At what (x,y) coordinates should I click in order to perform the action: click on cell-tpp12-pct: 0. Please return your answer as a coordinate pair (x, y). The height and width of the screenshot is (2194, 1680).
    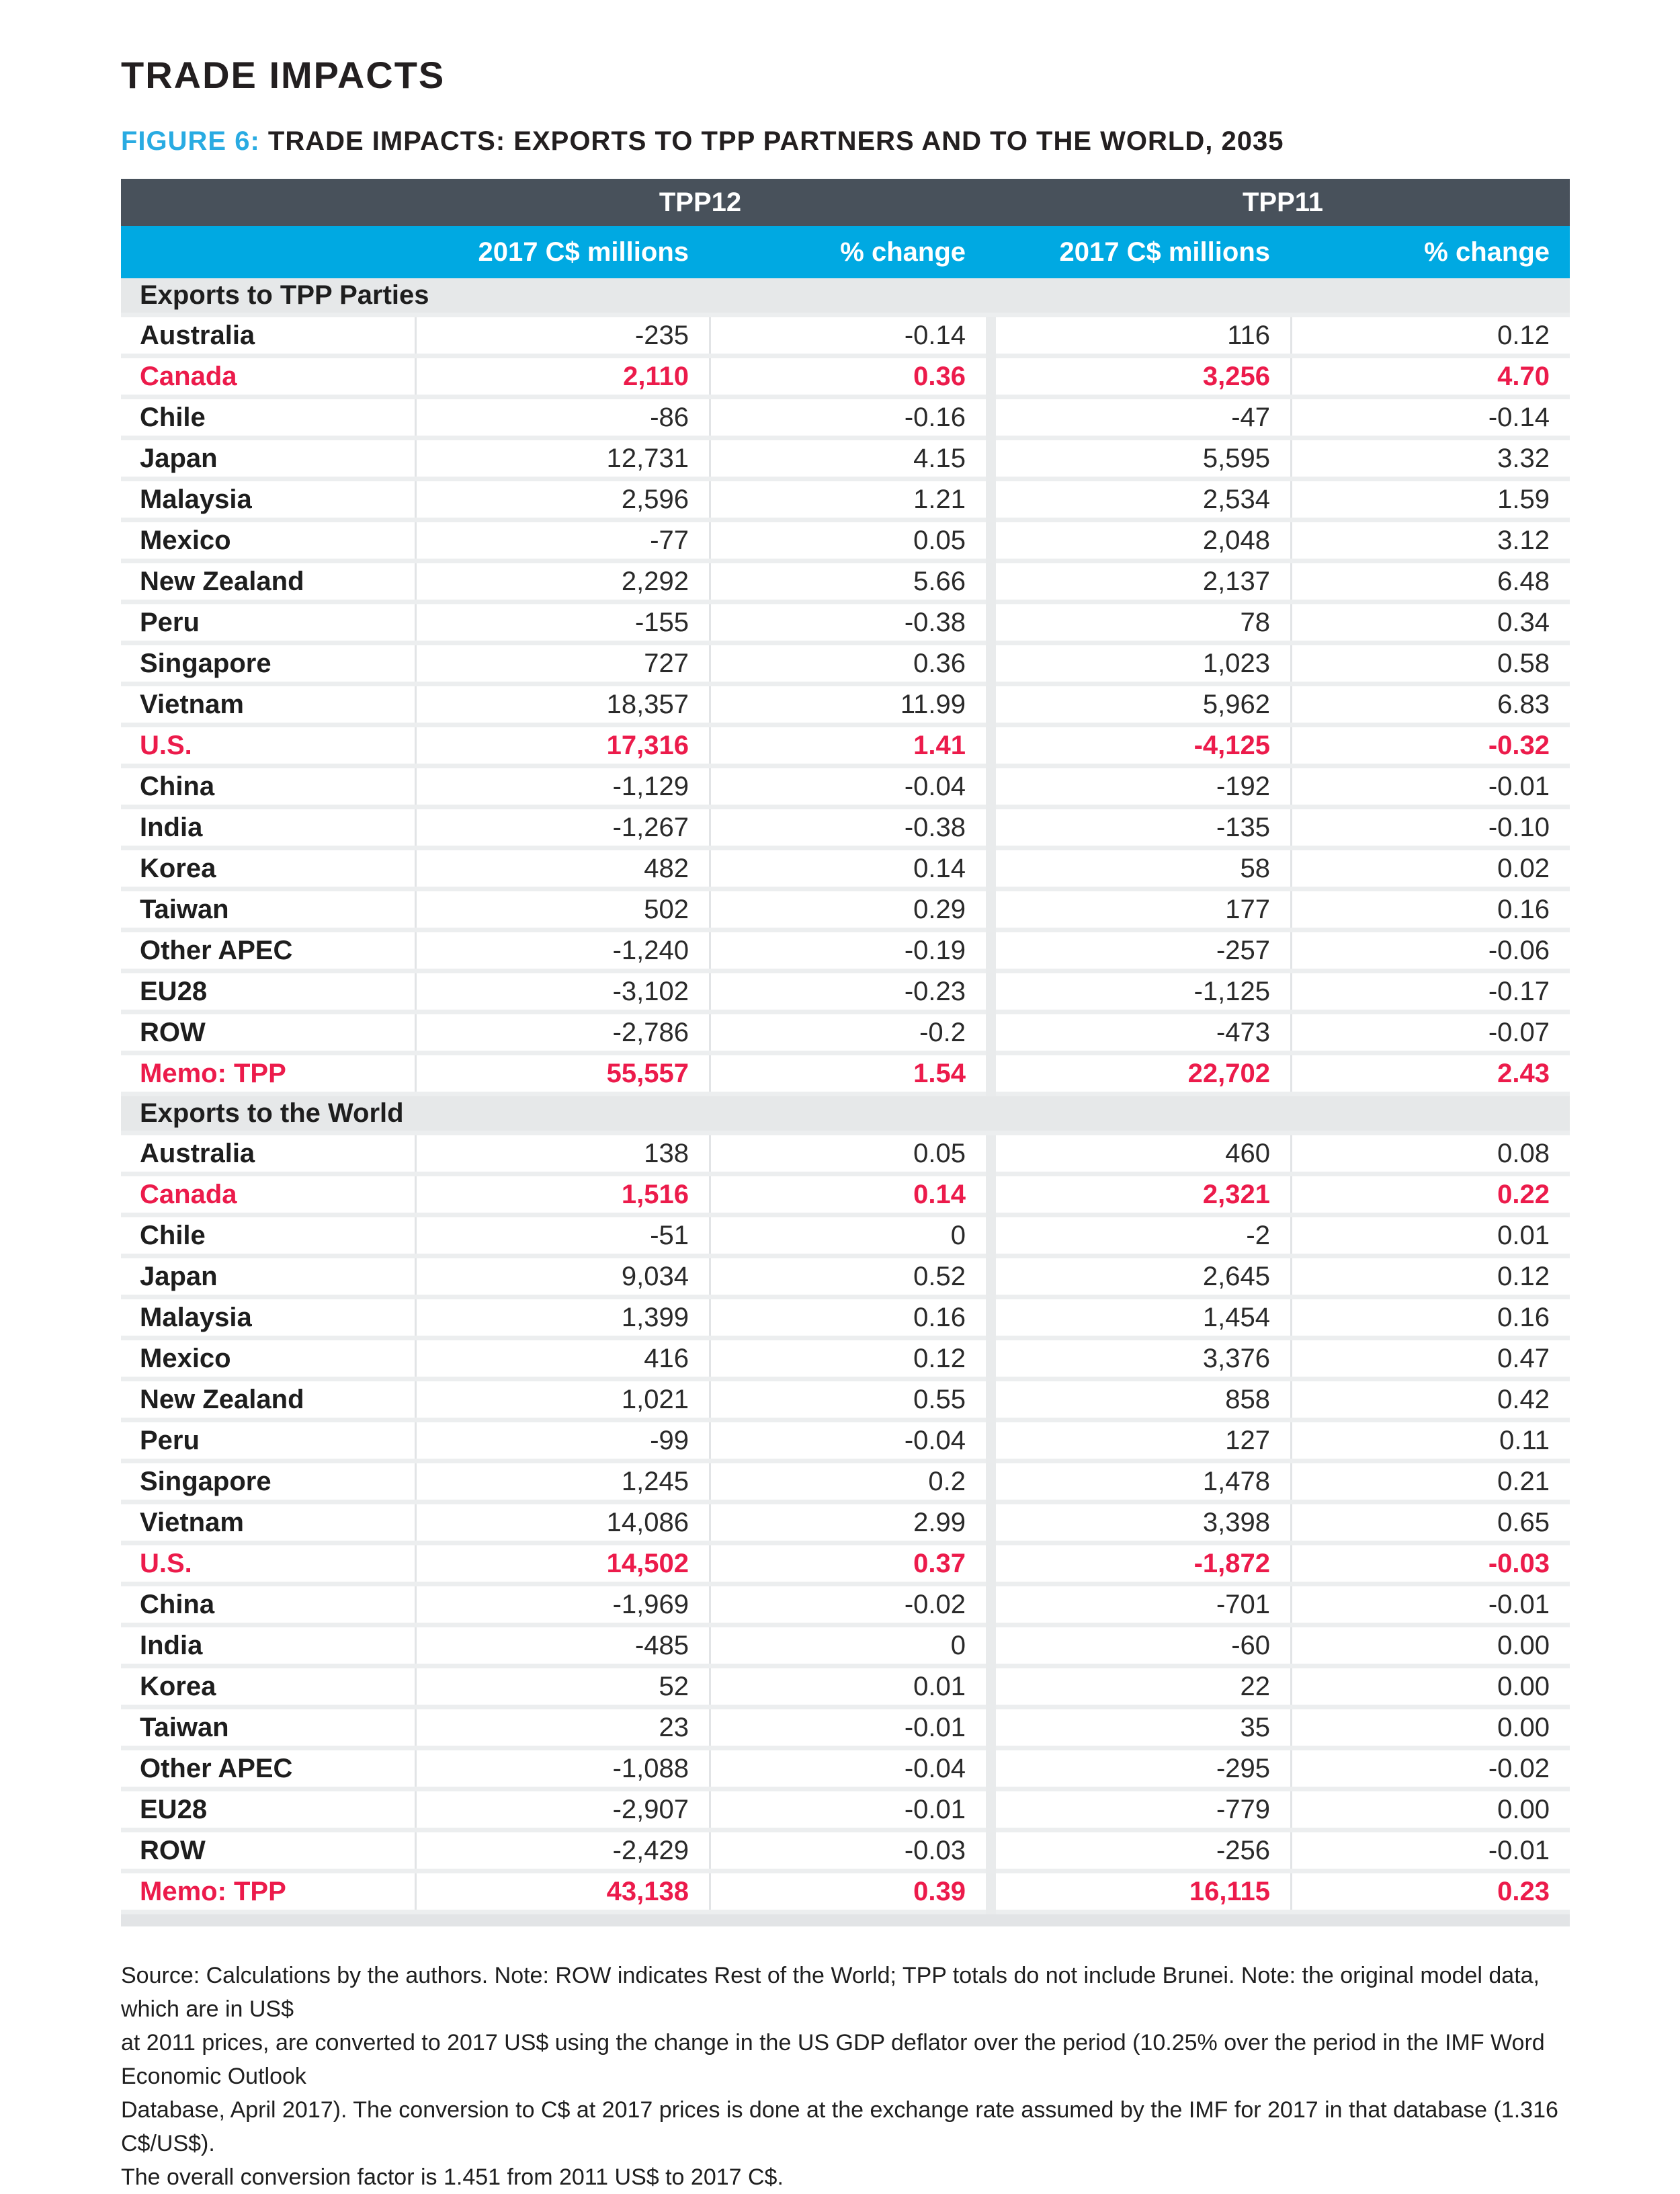
    Looking at the image, I should click on (847, 1646).